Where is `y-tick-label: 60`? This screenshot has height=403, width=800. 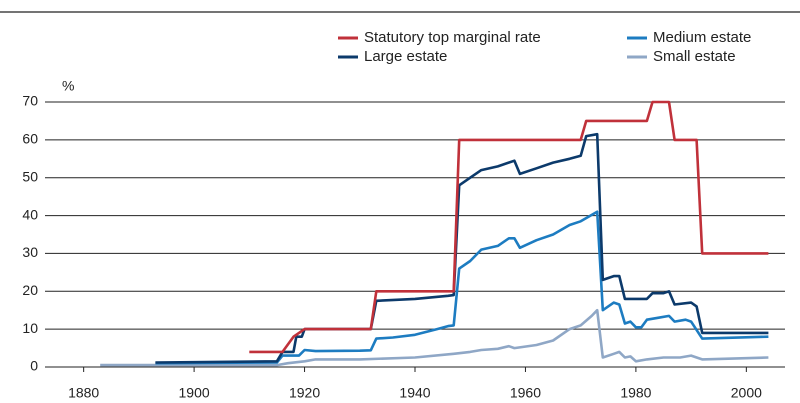 y-tick-label: 60 is located at coordinates (30, 139).